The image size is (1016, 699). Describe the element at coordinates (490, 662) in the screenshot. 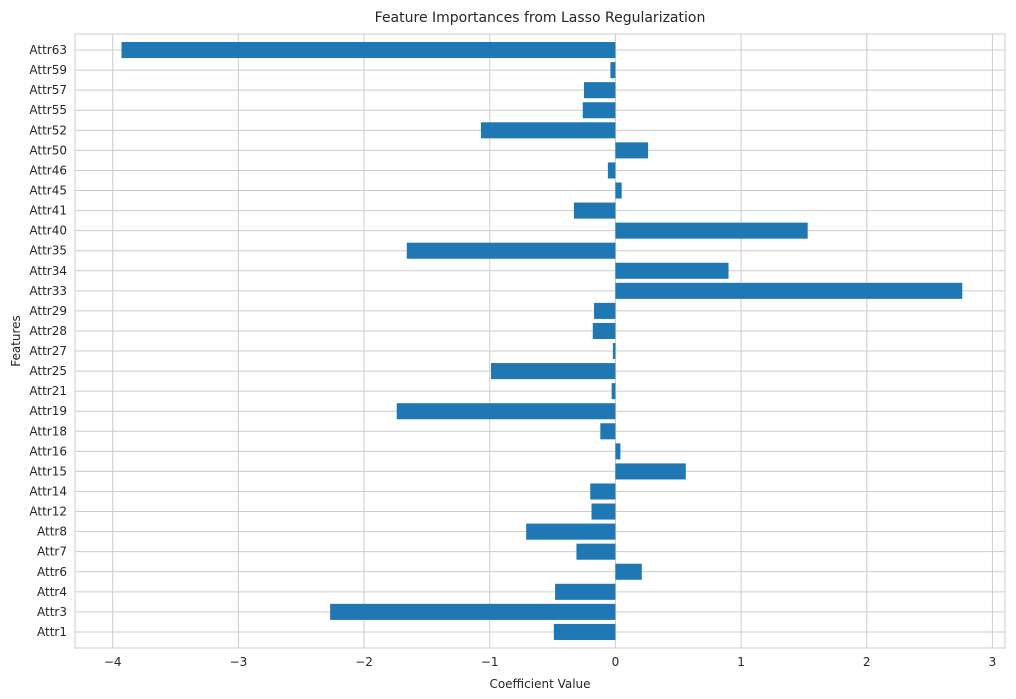

I see `x-tick-label: −1` at that location.